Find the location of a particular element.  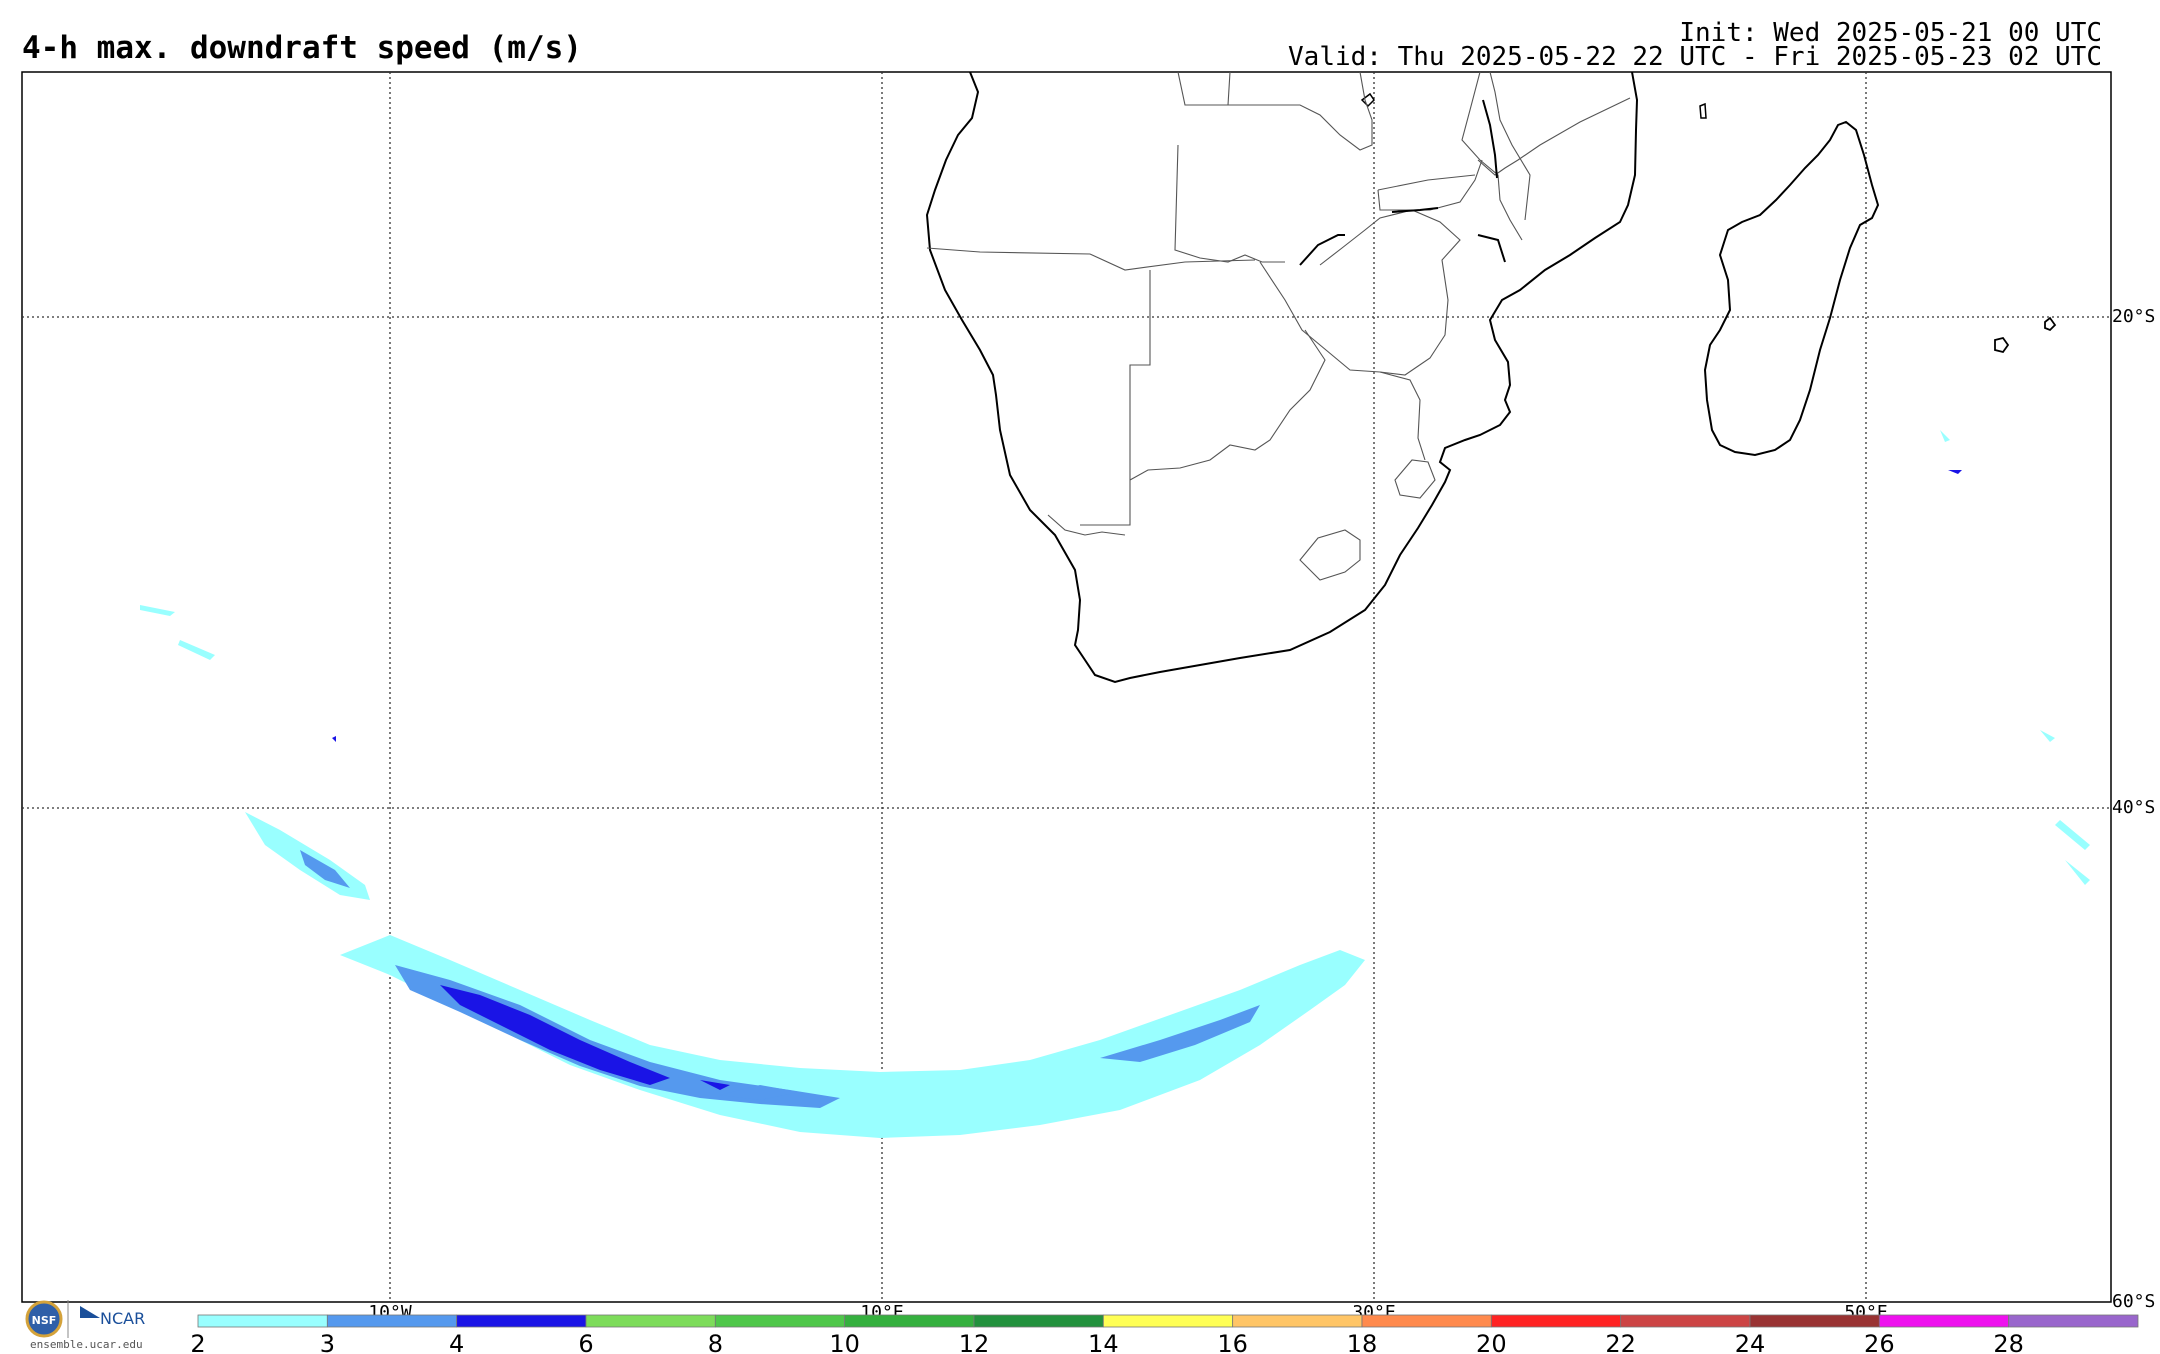

colorbar-tick-label: 10 is located at coordinates (844, 1342).